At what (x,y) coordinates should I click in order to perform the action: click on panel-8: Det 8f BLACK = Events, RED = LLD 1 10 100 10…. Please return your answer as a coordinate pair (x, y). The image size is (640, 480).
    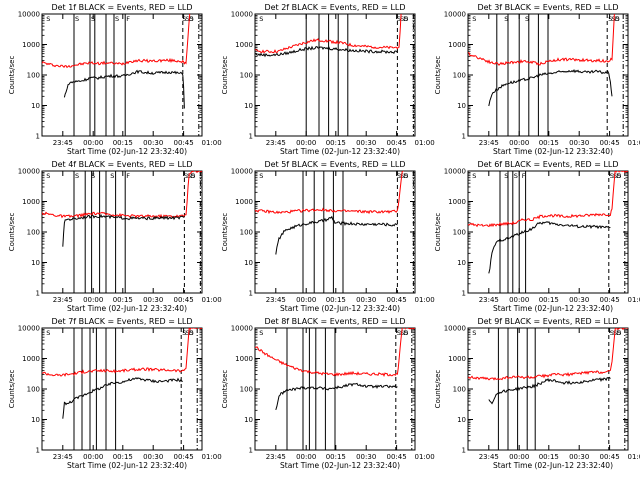
    Looking at the image, I should click on (328, 393).